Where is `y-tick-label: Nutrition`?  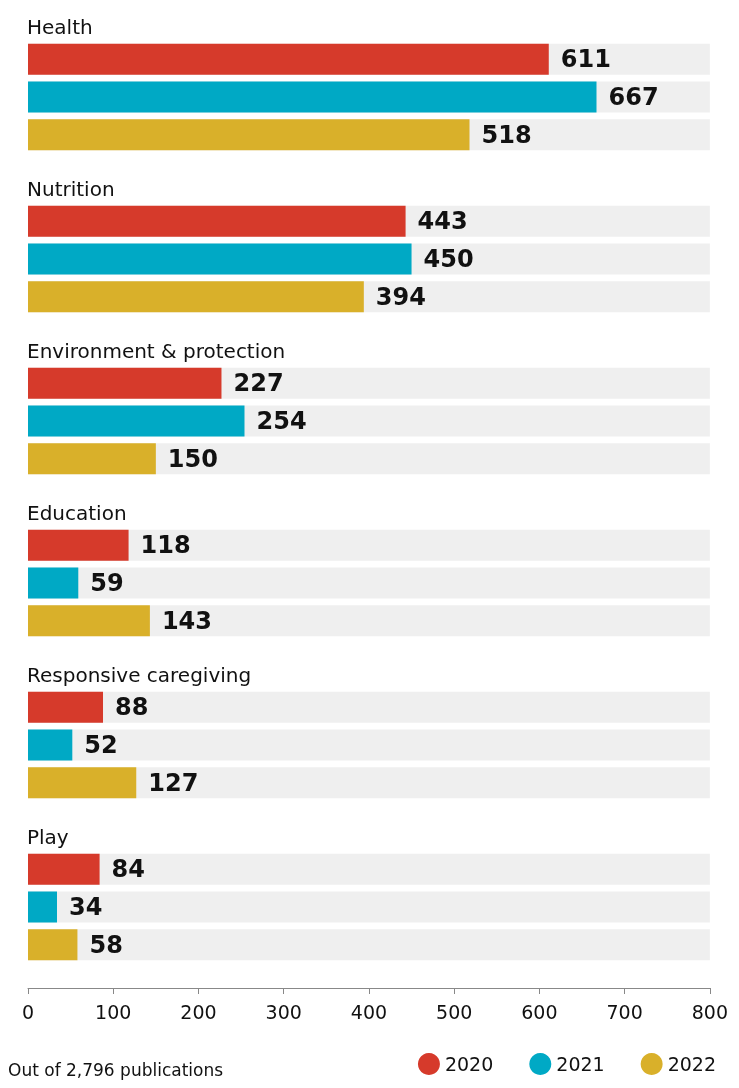
y-tick-label: Nutrition is located at coordinates (71, 189).